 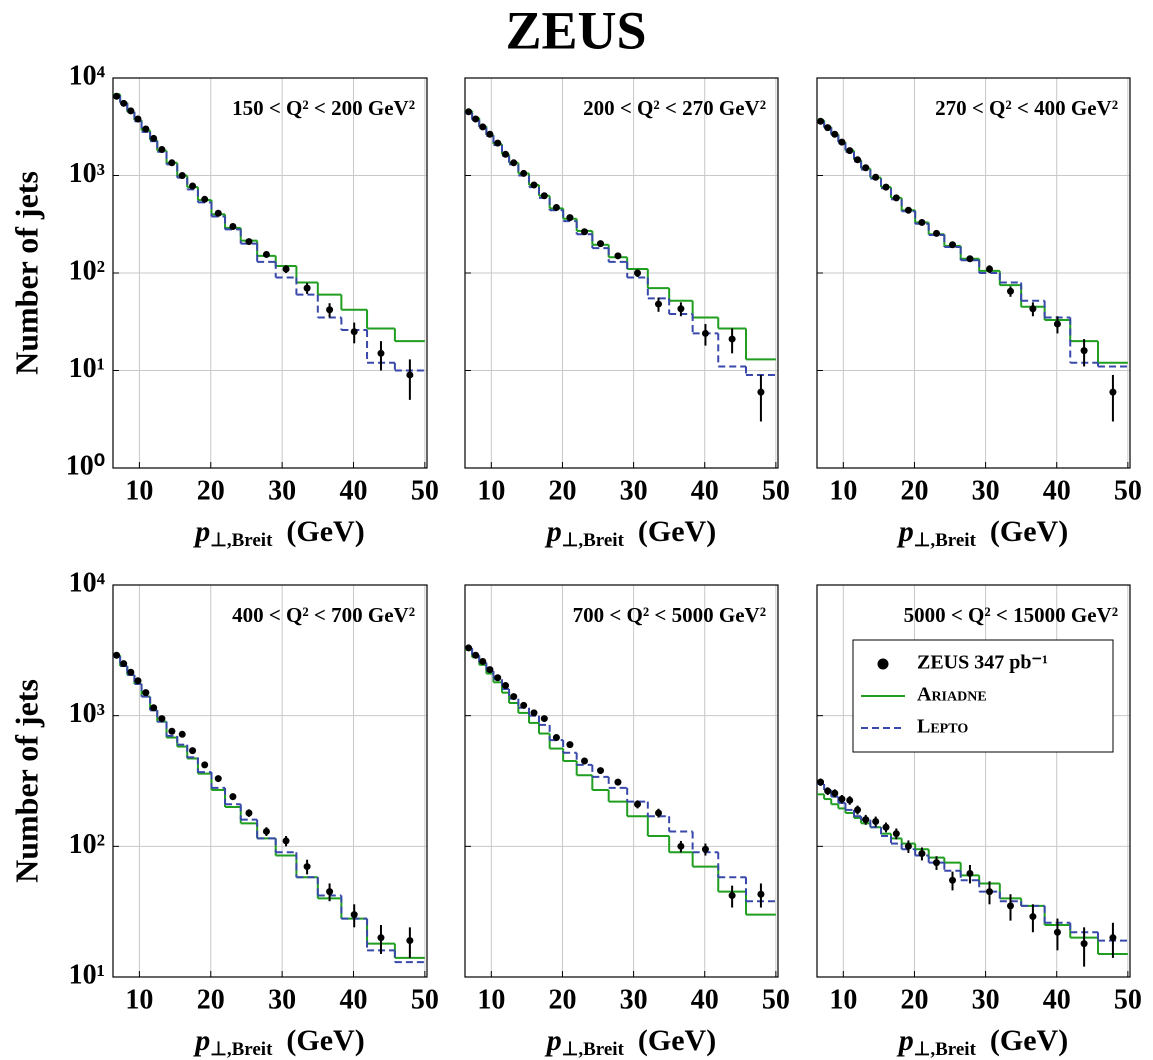 What do you see at coordinates (87, 582) in the screenshot?
I see `y-tick-label: 10⁴` at bounding box center [87, 582].